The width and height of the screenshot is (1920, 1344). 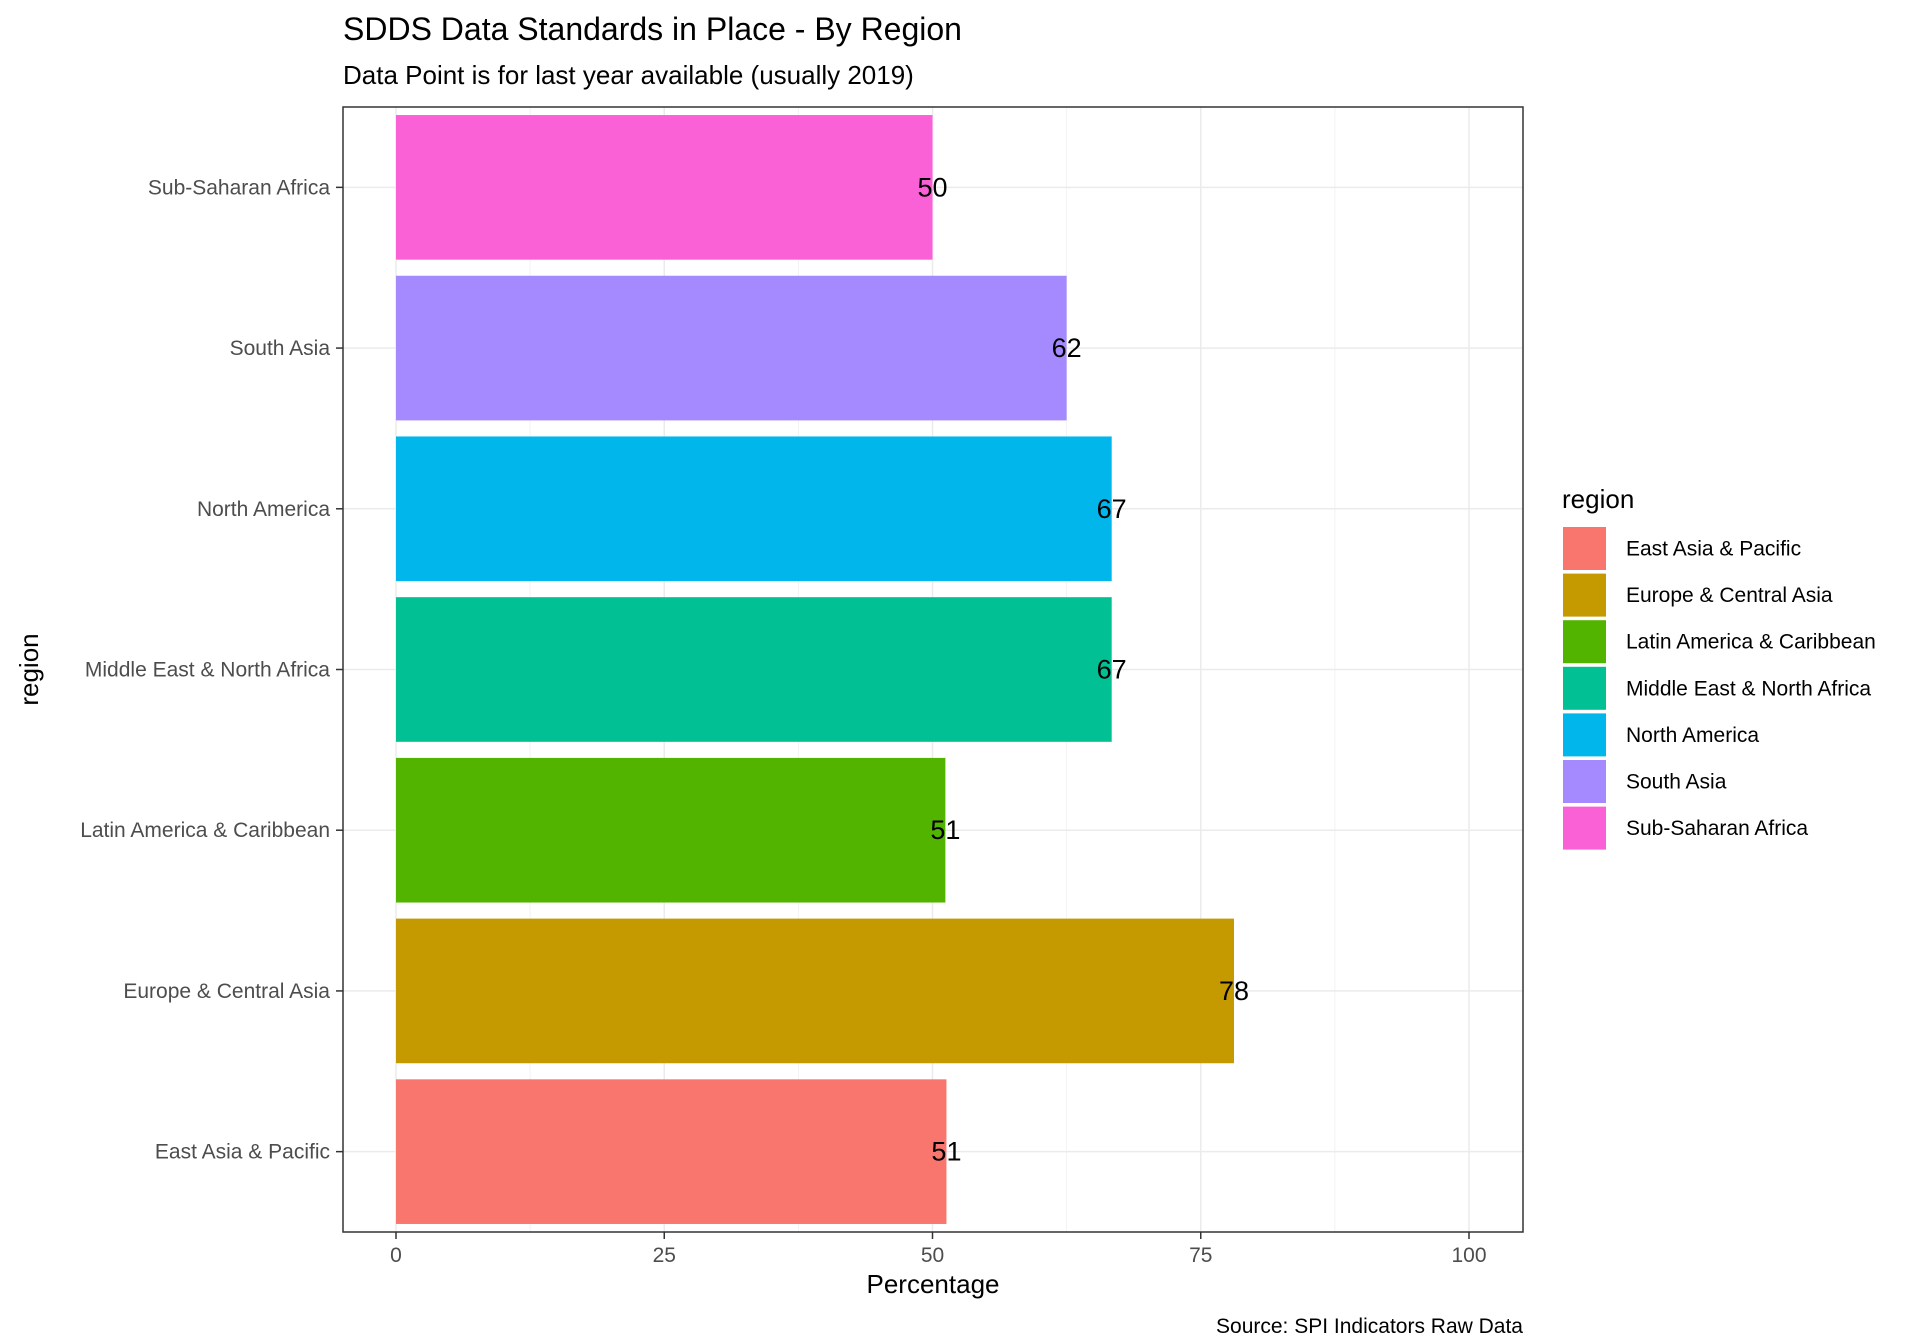 I want to click on x-axis: 0 25 50 75 100, so click(x=938, y=1249).